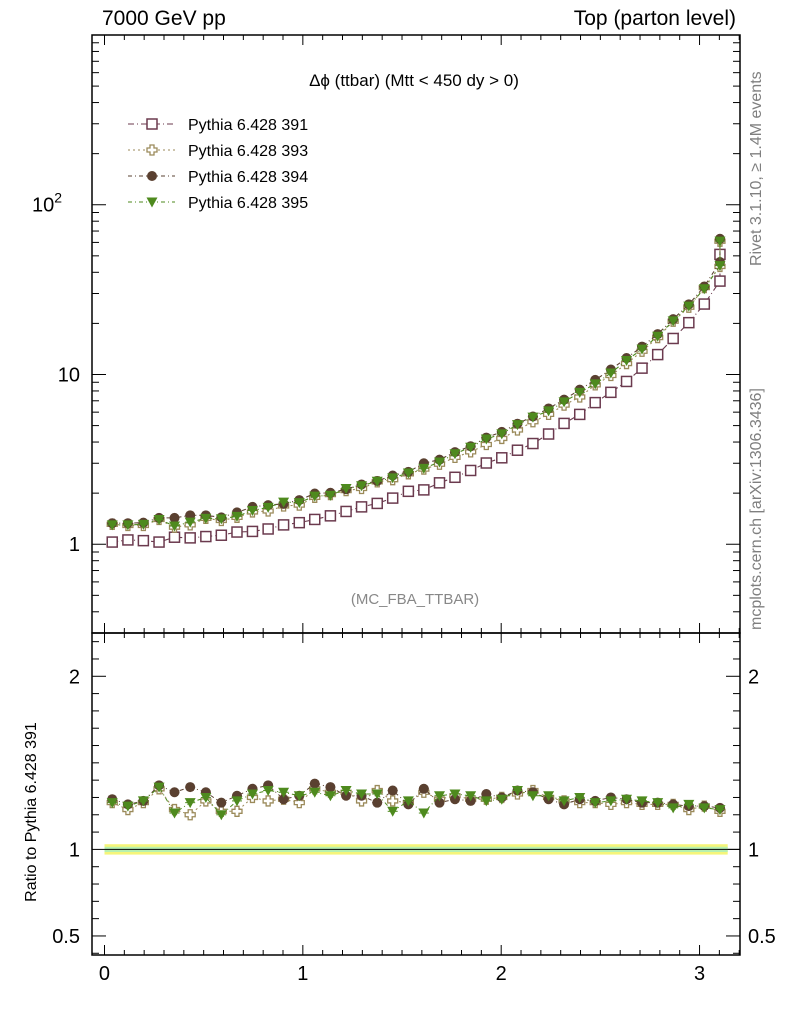  What do you see at coordinates (756, 509) in the screenshot?
I see `mcplots-source-label: mcplots.cern.ch [arXiv:1306.3436]` at bounding box center [756, 509].